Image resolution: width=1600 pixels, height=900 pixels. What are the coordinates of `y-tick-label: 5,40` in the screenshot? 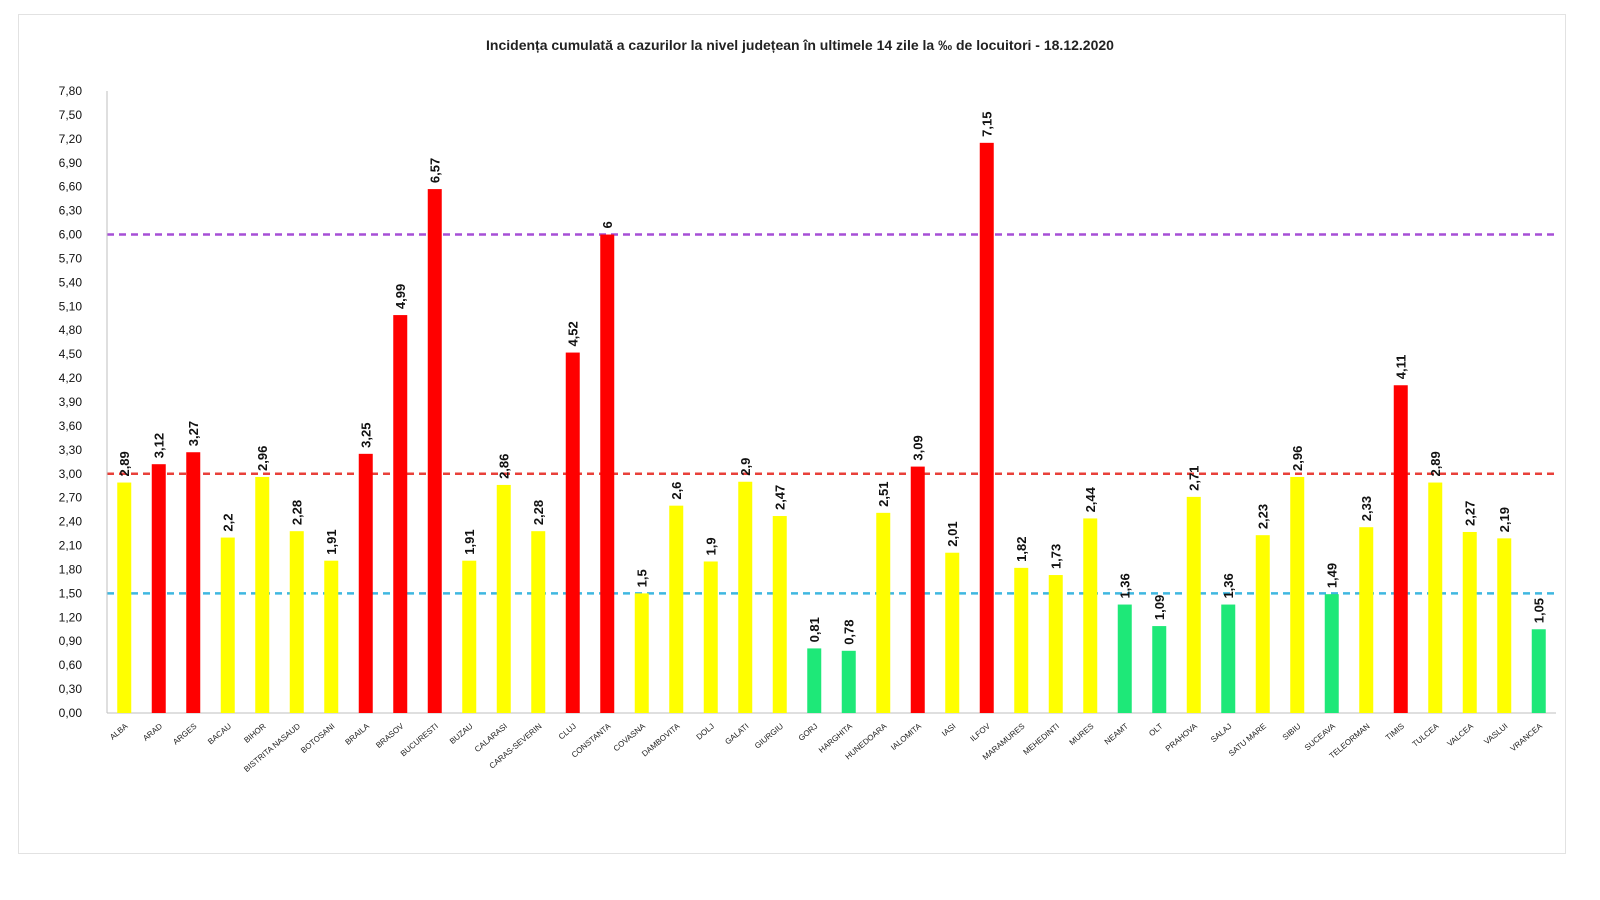 It's located at (71, 282).